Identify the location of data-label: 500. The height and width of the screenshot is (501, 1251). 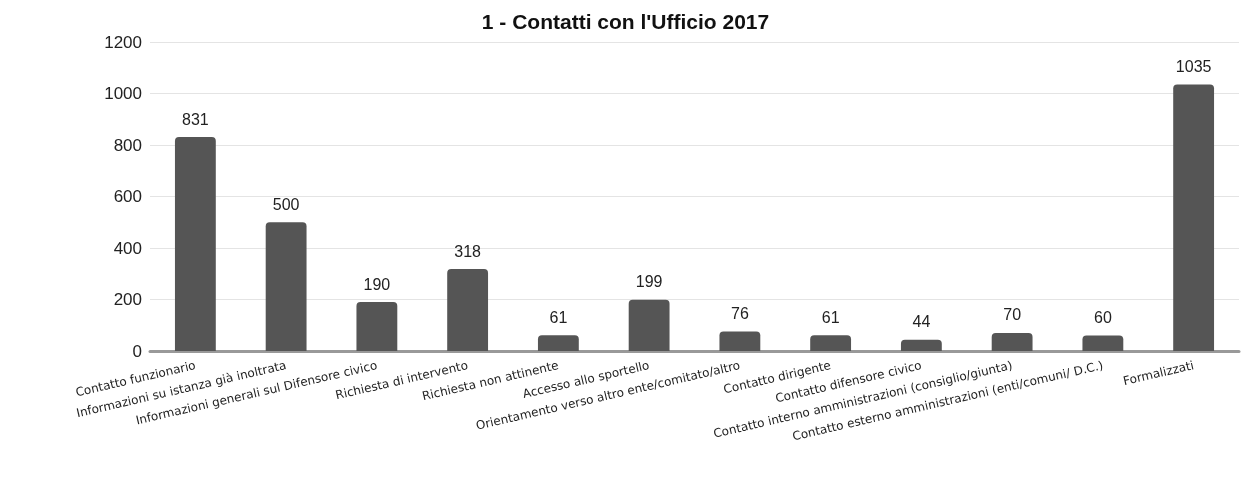
(286, 204).